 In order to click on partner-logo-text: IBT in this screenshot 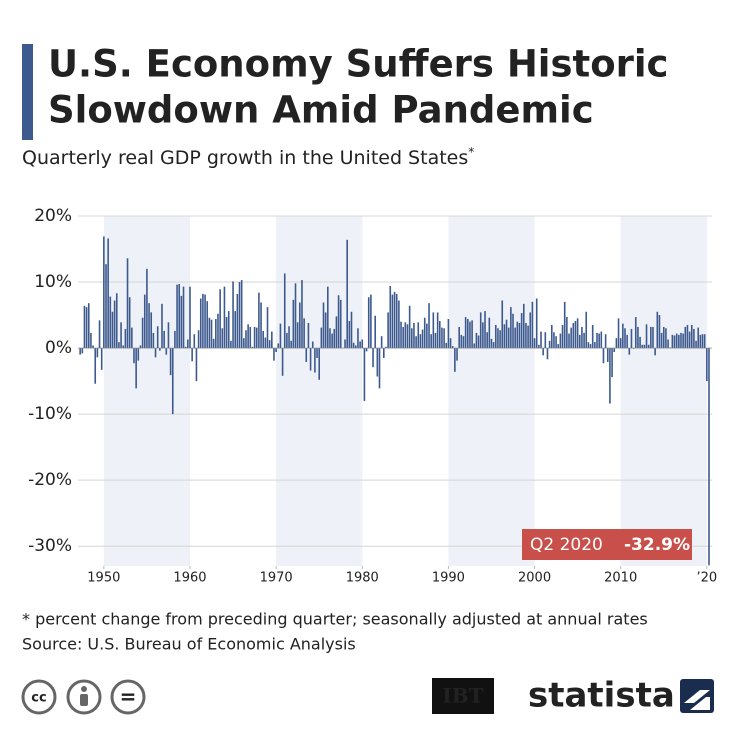, I will do `click(462, 696)`.